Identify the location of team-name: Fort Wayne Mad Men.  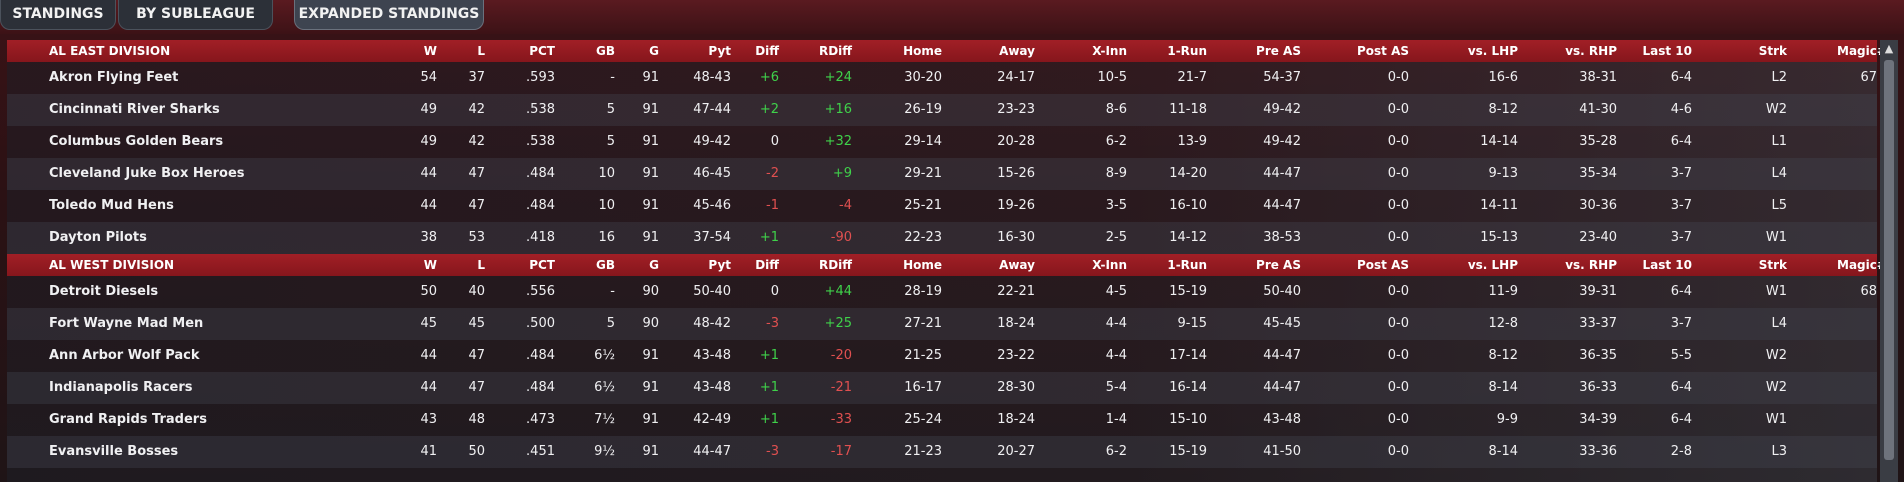
(126, 323).